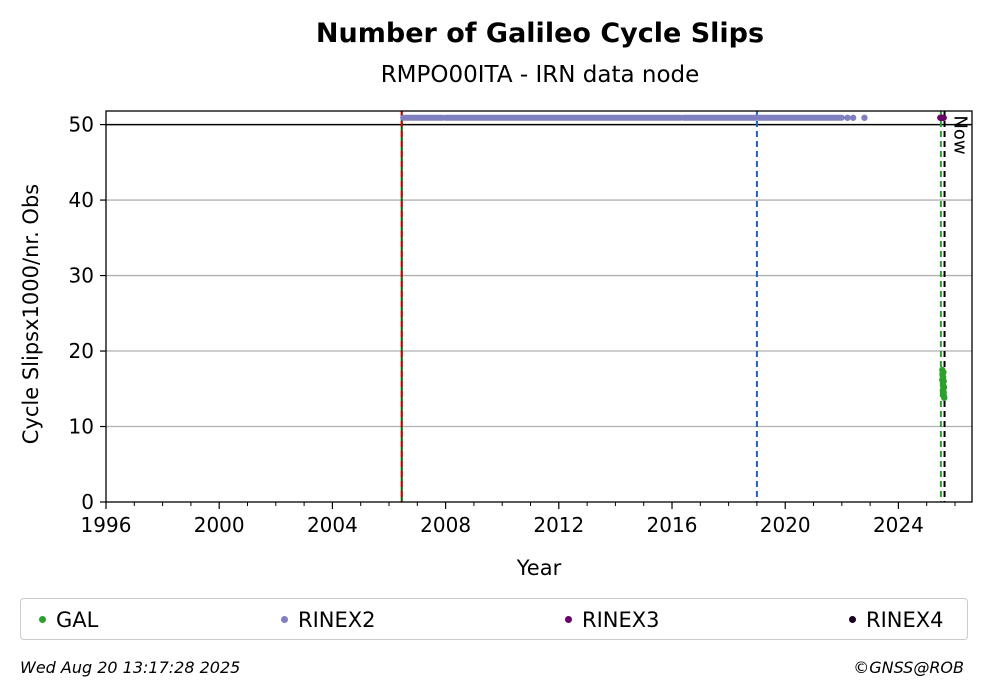 This screenshot has width=992, height=699. What do you see at coordinates (568, 619) in the screenshot?
I see `rinex3-marker-icon` at bounding box center [568, 619].